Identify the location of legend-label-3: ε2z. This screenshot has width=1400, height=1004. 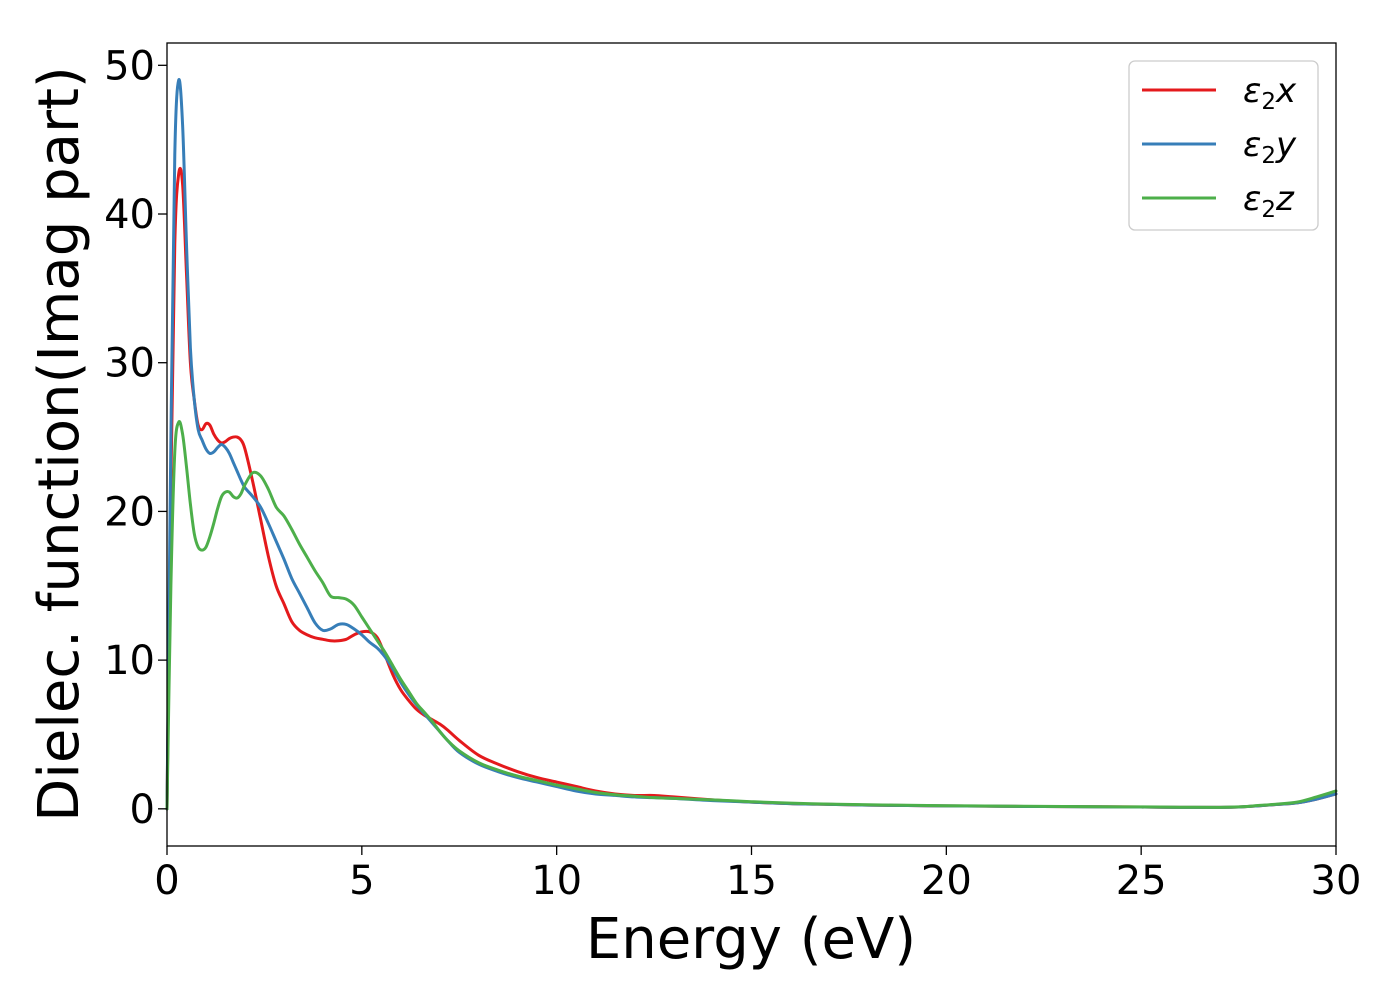
(1269, 201).